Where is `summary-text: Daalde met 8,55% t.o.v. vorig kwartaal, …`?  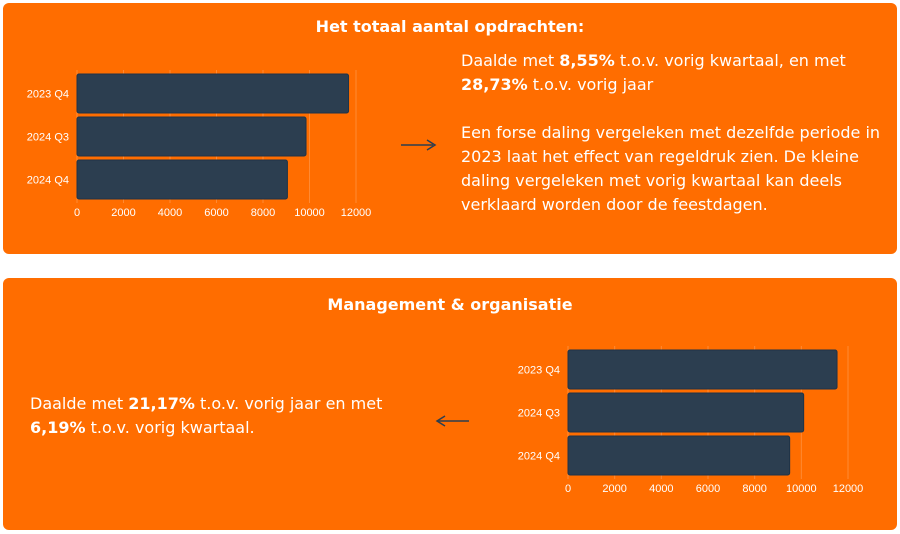 summary-text: Daalde met 8,55% t.o.v. vorig kwartaal, … is located at coordinates (653, 72).